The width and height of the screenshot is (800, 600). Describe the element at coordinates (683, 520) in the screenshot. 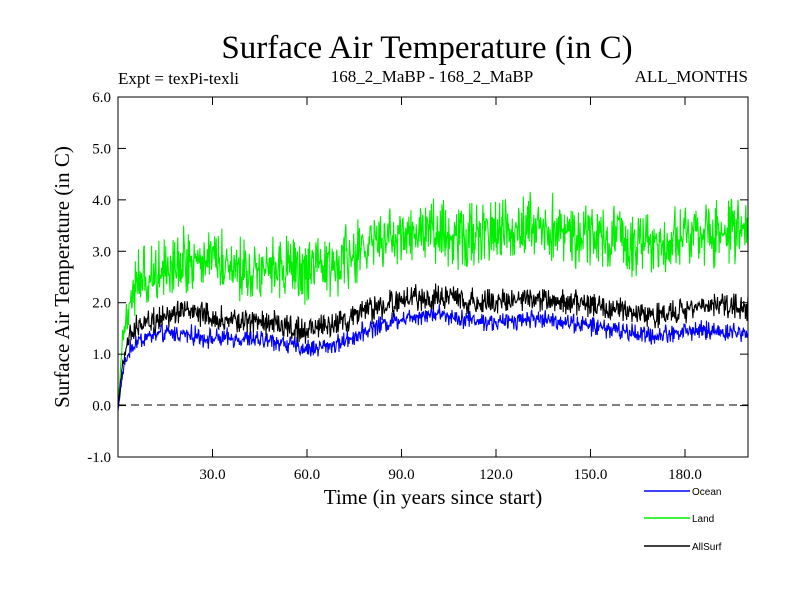

I see `legend: Ocean Land AllSurf` at that location.